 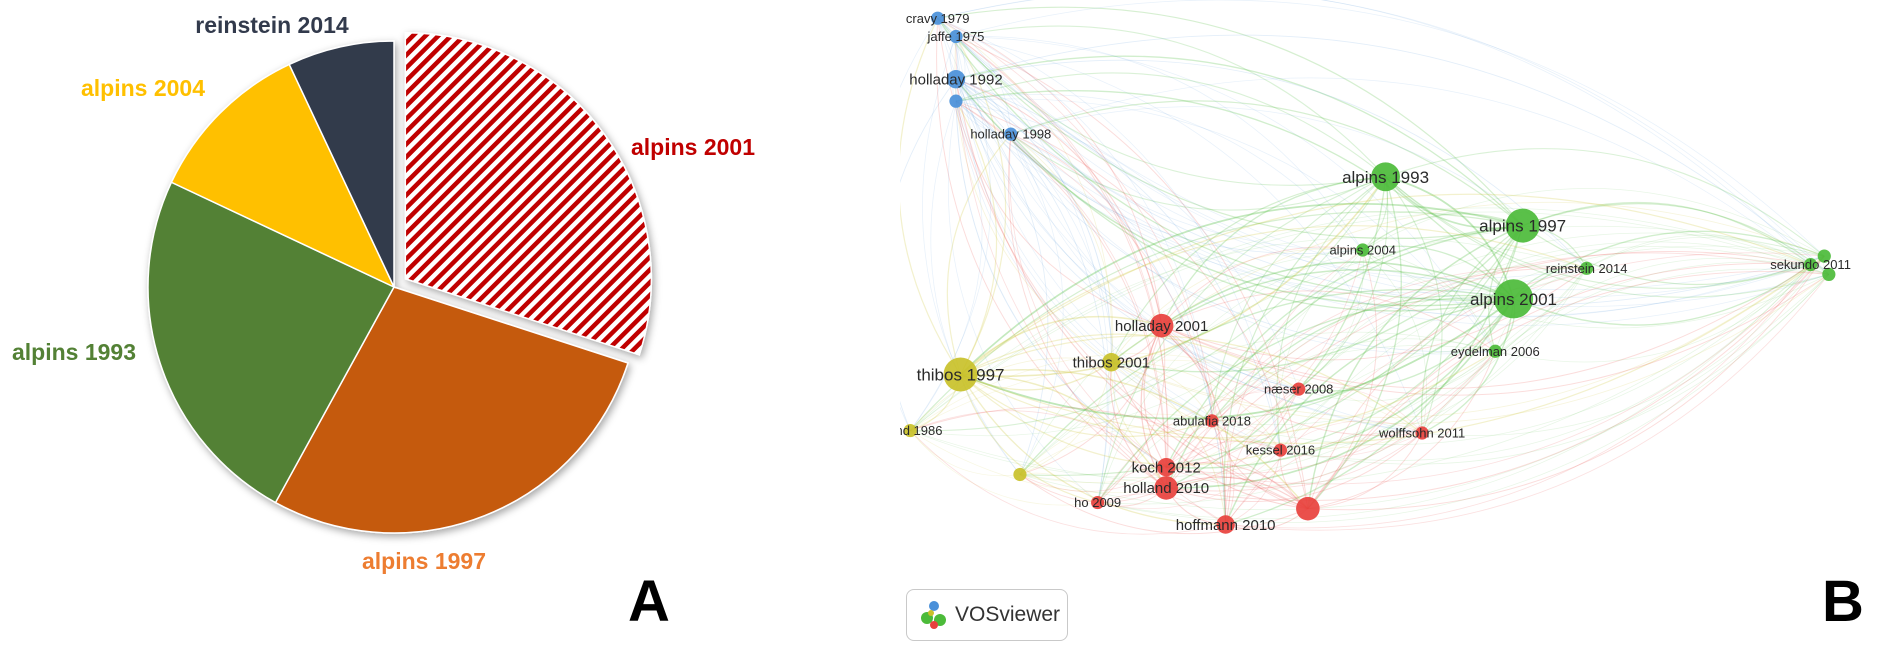 I want to click on network-node-thibos-2001, so click(x=1111, y=362).